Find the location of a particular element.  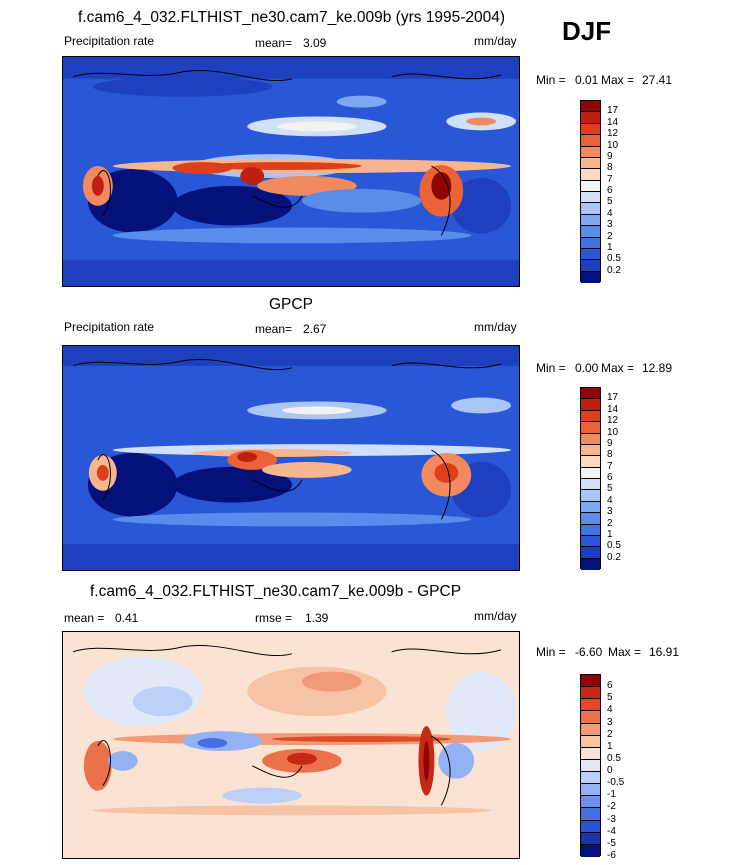

panel1-variable-label: Precipitation rate is located at coordinates (109, 41).